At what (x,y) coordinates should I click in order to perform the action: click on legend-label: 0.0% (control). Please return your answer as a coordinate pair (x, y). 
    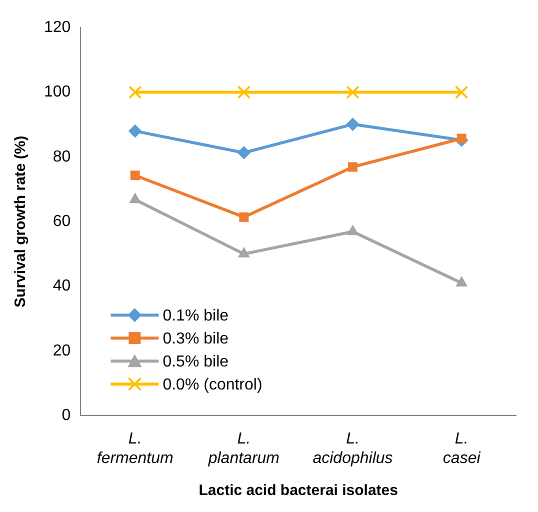
    Looking at the image, I should click on (212, 385).